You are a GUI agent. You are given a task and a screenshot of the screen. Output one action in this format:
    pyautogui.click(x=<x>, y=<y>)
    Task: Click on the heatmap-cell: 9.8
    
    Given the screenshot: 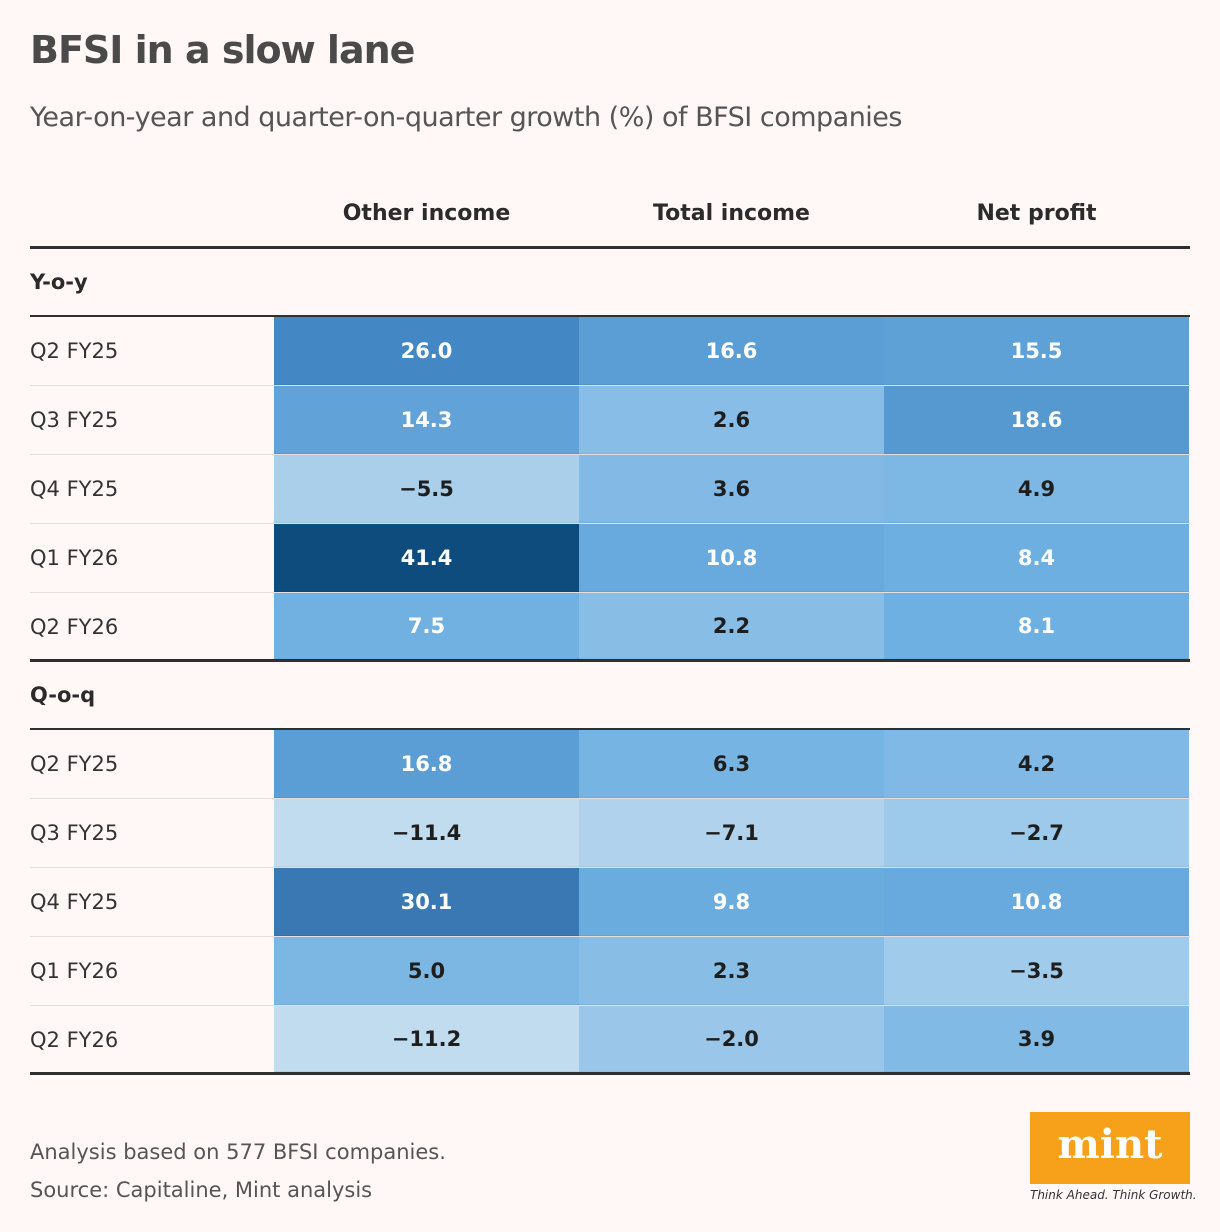 What is the action you would take?
    pyautogui.click(x=731, y=902)
    